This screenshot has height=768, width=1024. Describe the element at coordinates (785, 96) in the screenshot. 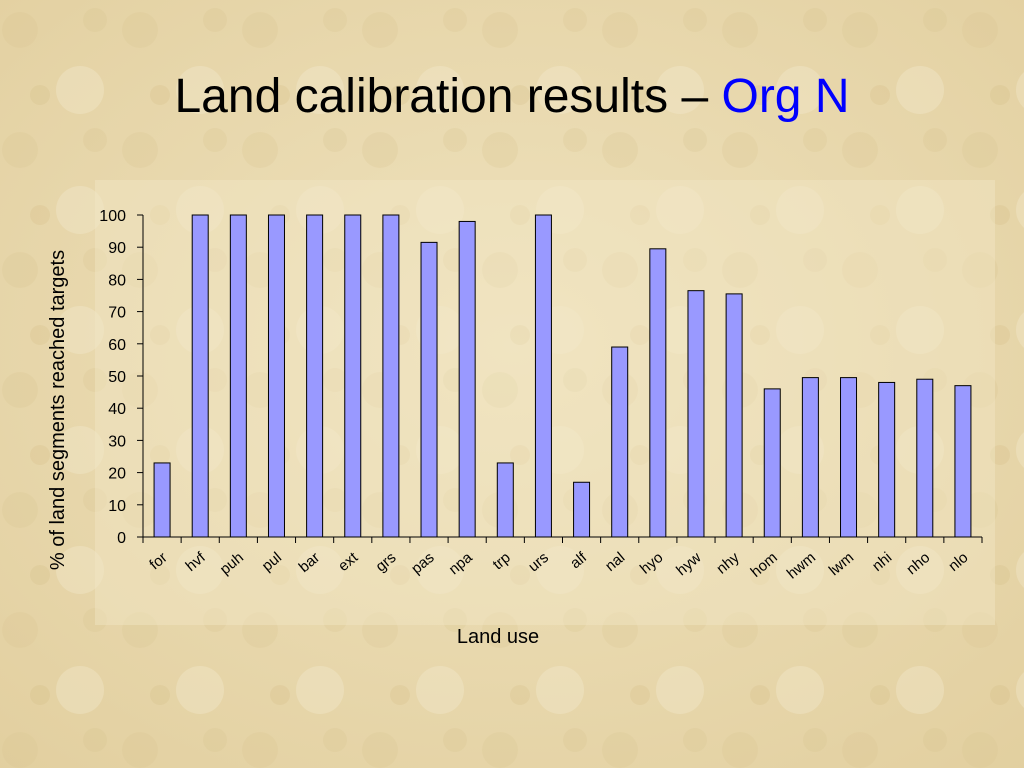

I see `title-highlight: Org N` at that location.